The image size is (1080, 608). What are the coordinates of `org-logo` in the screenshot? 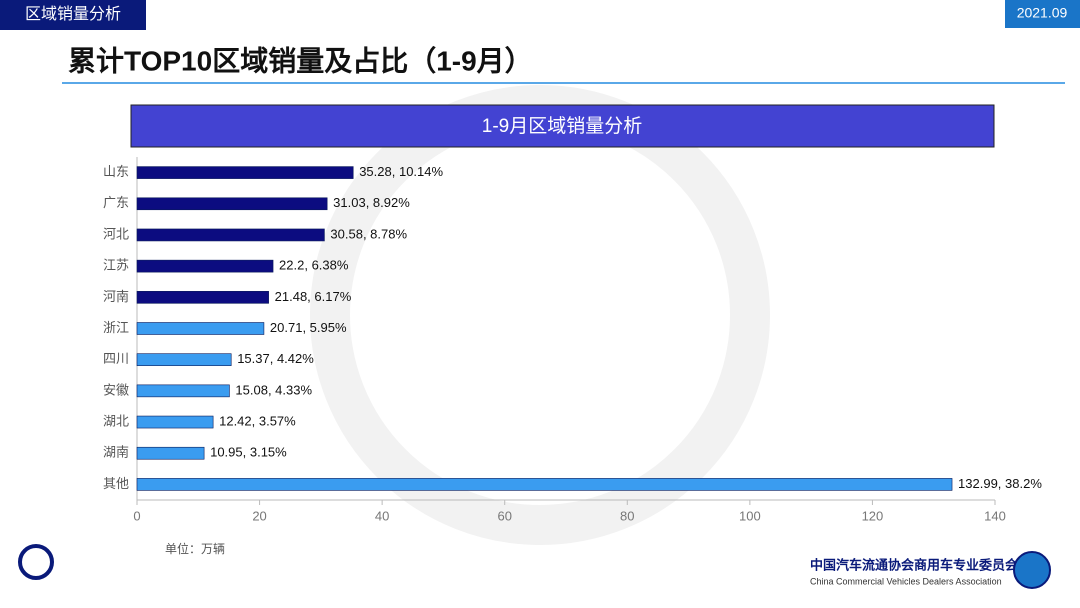 It's located at (1032, 570).